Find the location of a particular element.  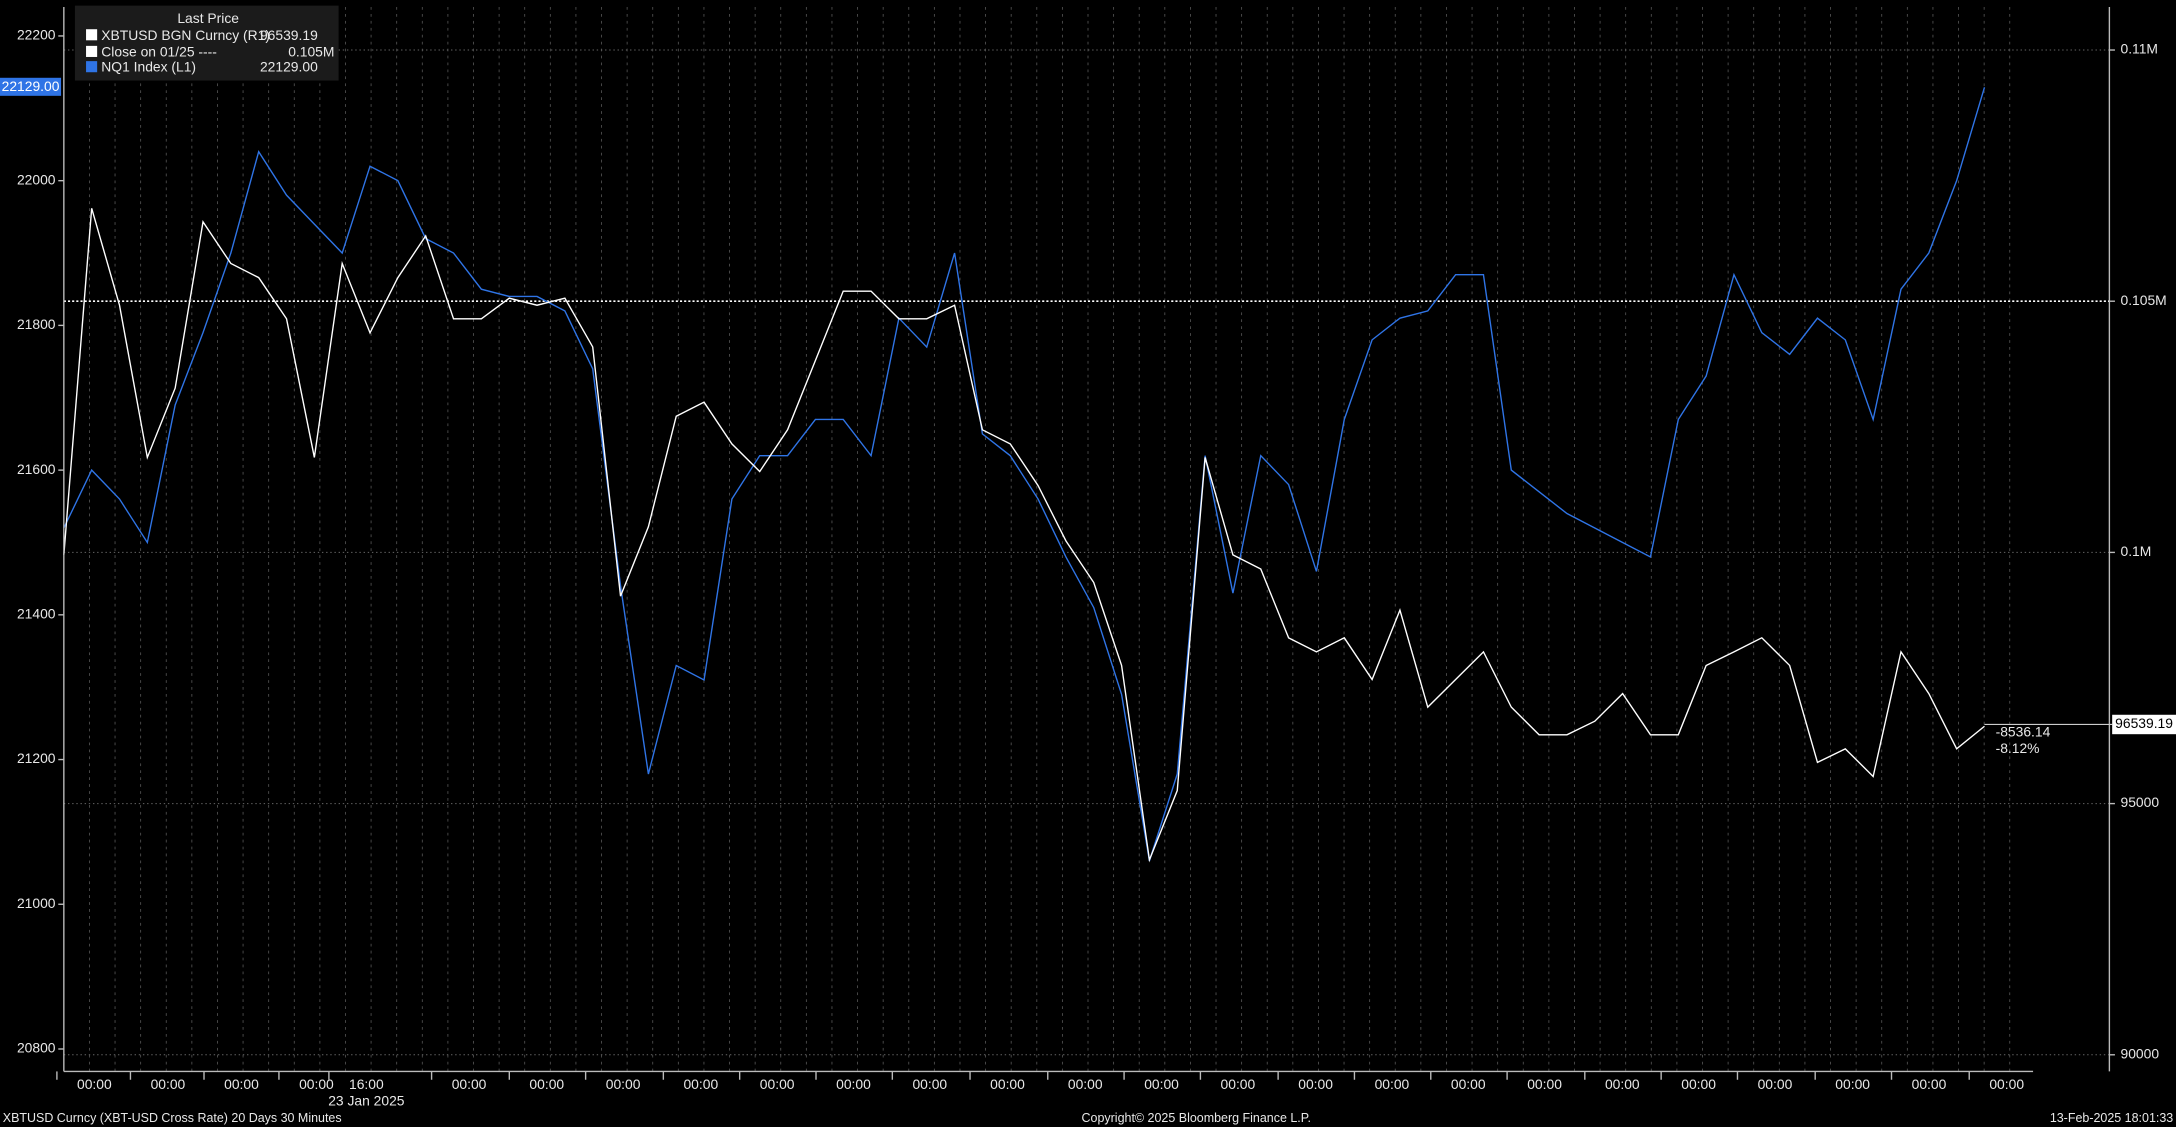

y-tick-label: 21000 is located at coordinates (36, 903).